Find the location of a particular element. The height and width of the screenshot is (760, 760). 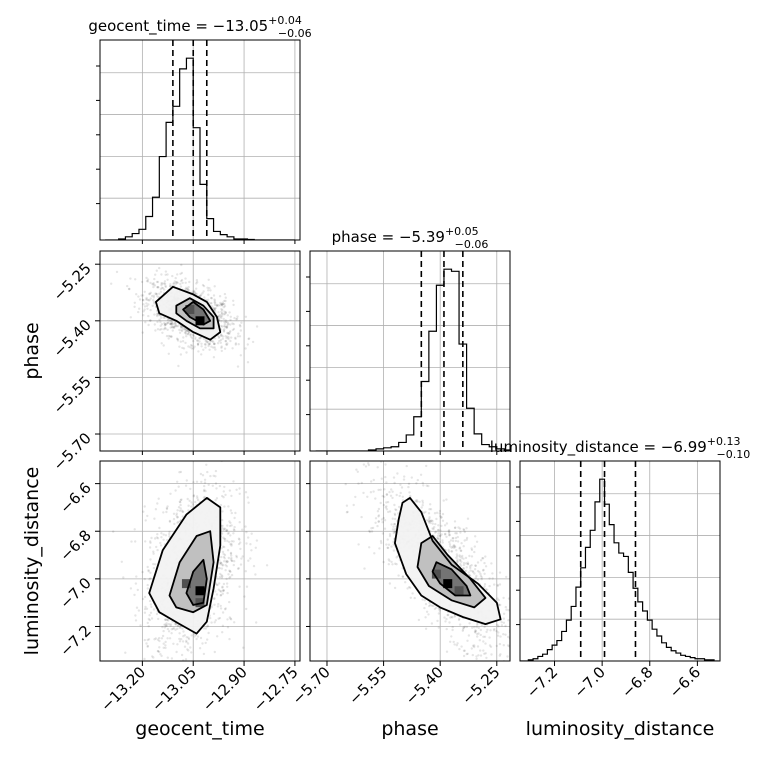

y-tick-label: −5.25 is located at coordinates (72, 281).